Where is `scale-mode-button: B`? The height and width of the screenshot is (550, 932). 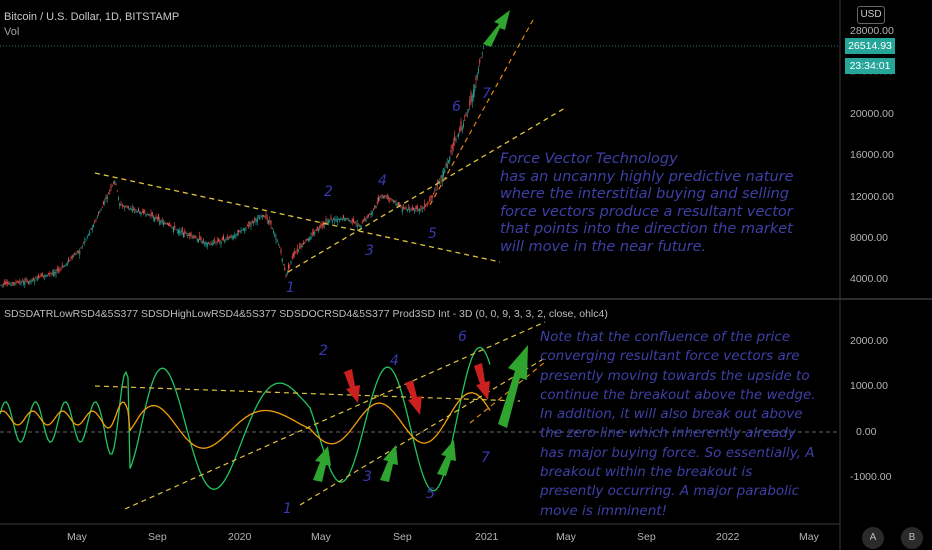 scale-mode-button: B is located at coordinates (912, 538).